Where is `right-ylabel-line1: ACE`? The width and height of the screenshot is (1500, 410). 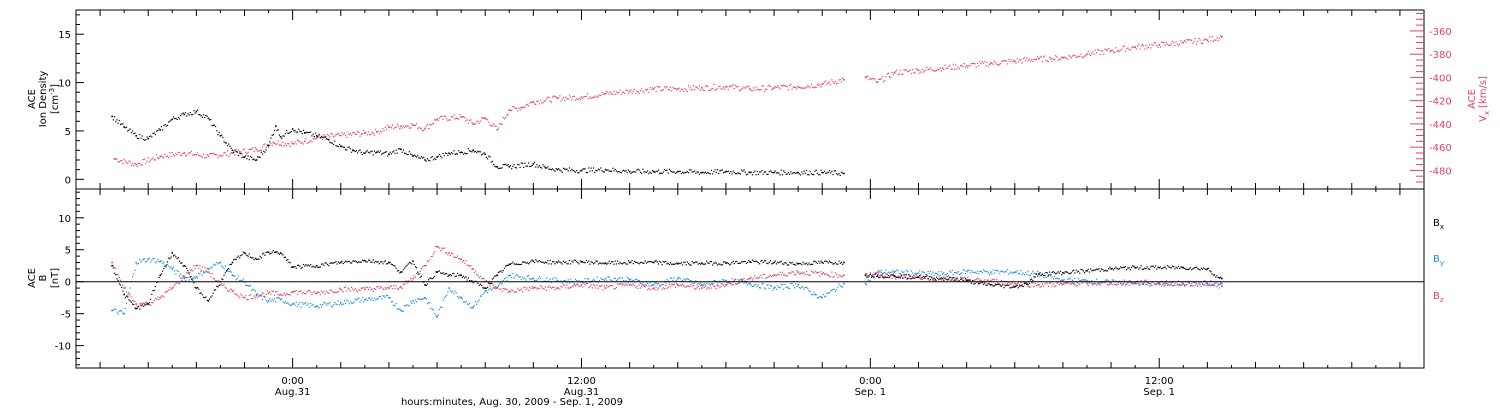 right-ylabel-line1: ACE is located at coordinates (1472, 99).